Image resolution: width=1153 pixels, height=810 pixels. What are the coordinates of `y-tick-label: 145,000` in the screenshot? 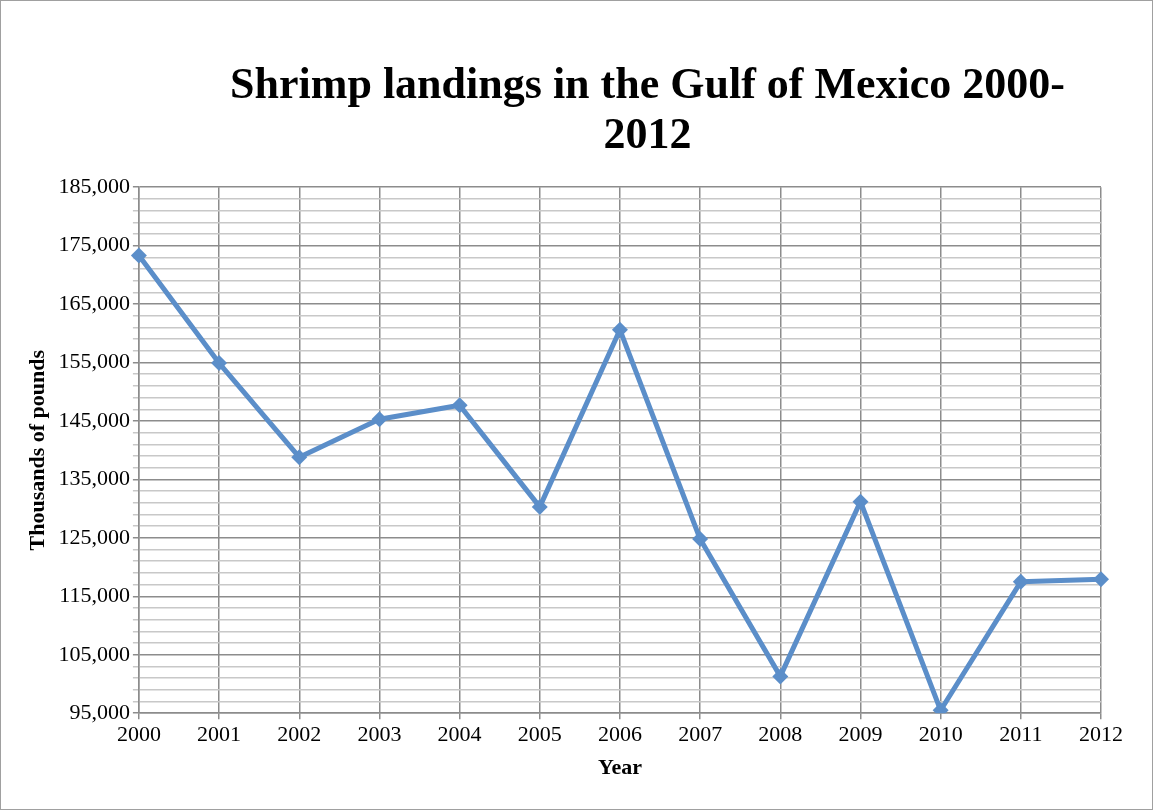 It's located at (94, 419).